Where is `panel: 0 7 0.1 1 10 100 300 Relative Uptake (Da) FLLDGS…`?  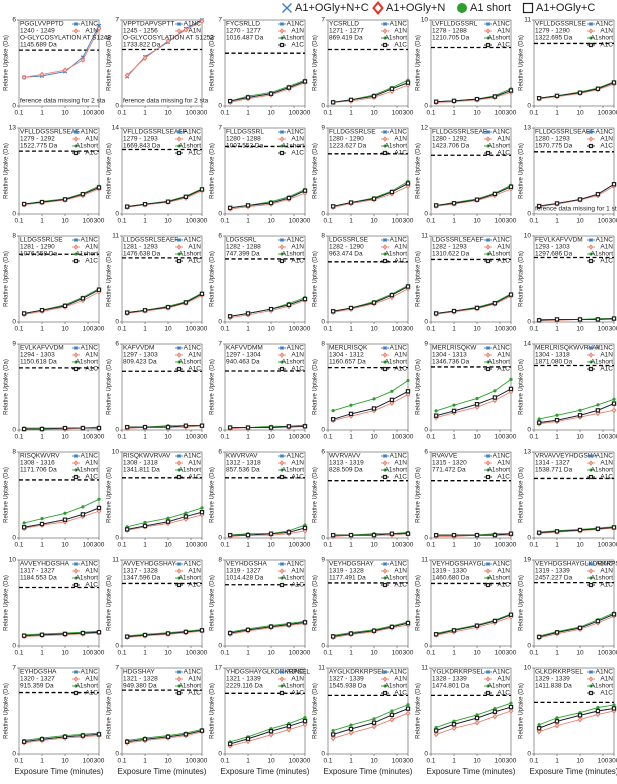
panel: 0 7 0.1 1 10 100 300 Relative Uptake (Da) FLLDGS… is located at coordinates (260, 175).